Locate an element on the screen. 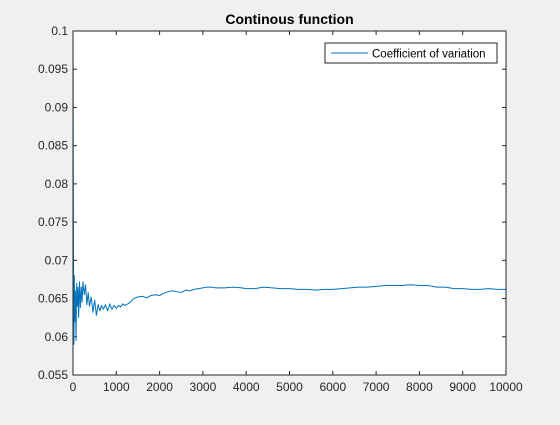 This screenshot has width=560, height=425. y-tick-label: 0.085 is located at coordinates (53, 146).